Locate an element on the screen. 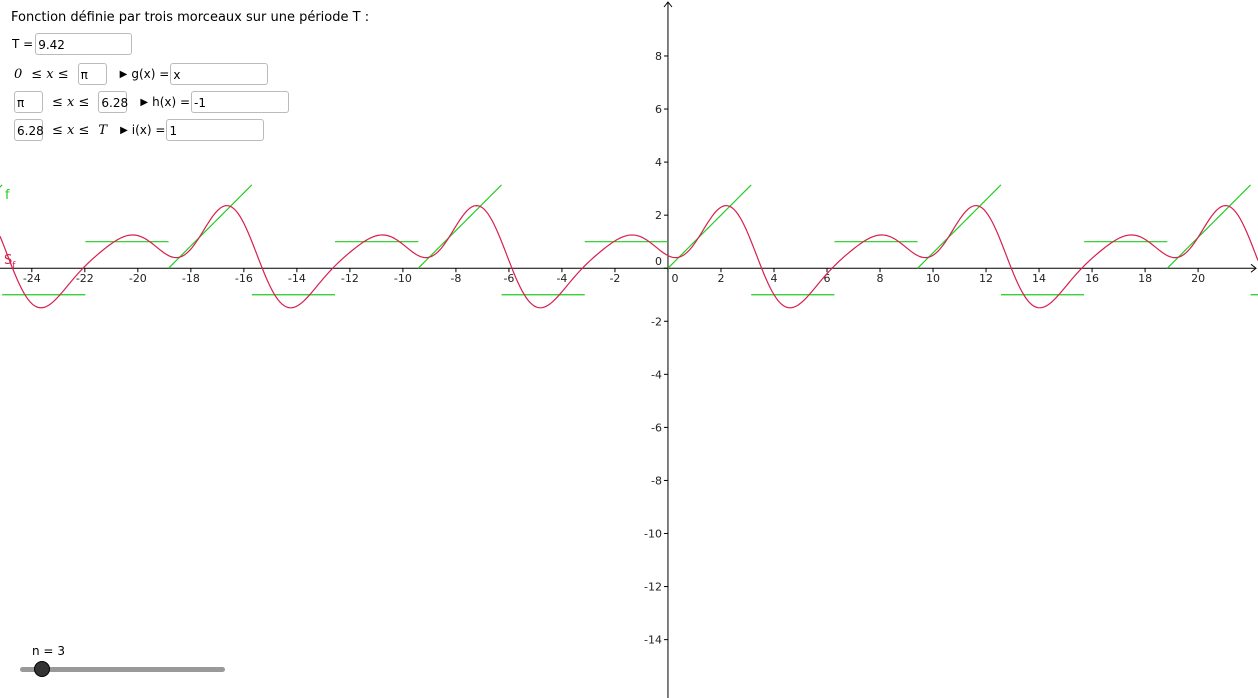  y-arrow is located at coordinates (668, 4).